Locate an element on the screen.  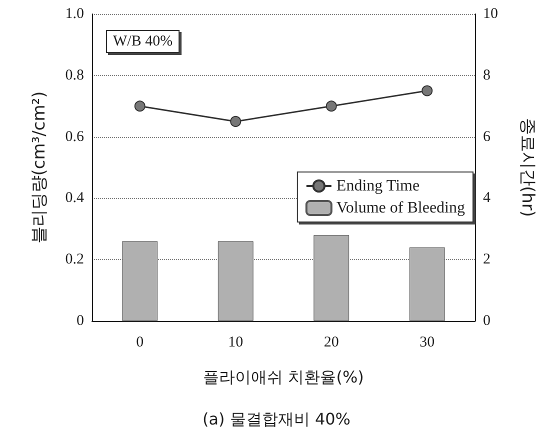
y2-tick-label: 4 is located at coordinates (487, 198).